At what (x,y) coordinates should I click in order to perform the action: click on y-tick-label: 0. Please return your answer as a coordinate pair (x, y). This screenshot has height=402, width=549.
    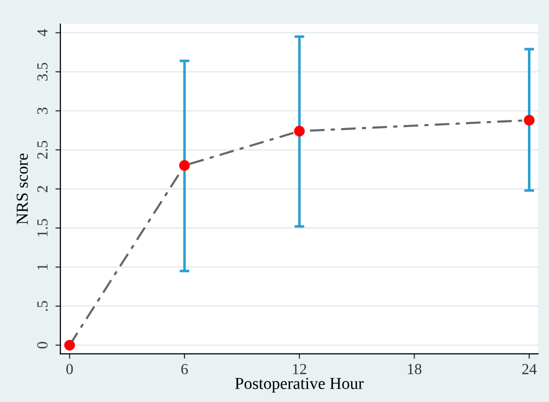
    Looking at the image, I should click on (42, 345).